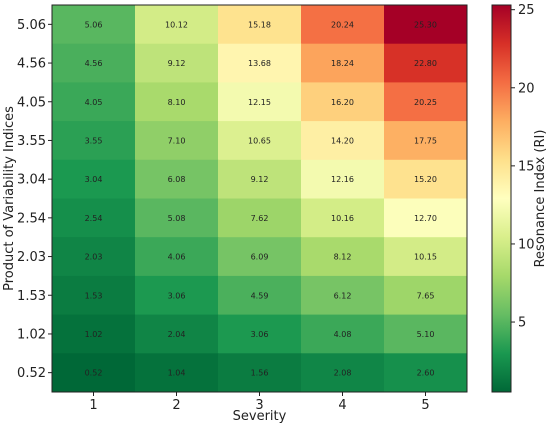  I want to click on colorbar-tick-label: 20, so click(526, 88).